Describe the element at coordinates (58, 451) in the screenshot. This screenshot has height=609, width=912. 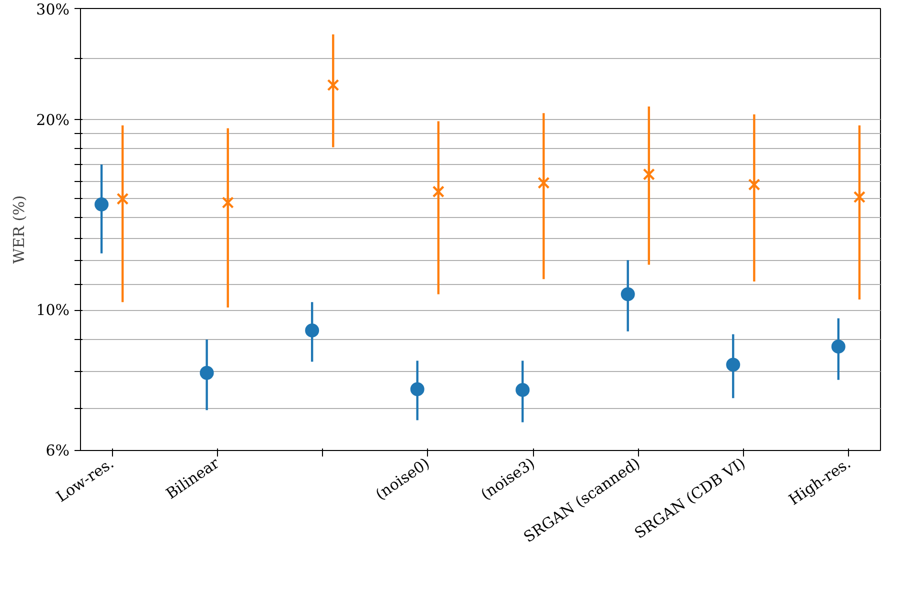
I see `y-tick-label: 6%` at that location.